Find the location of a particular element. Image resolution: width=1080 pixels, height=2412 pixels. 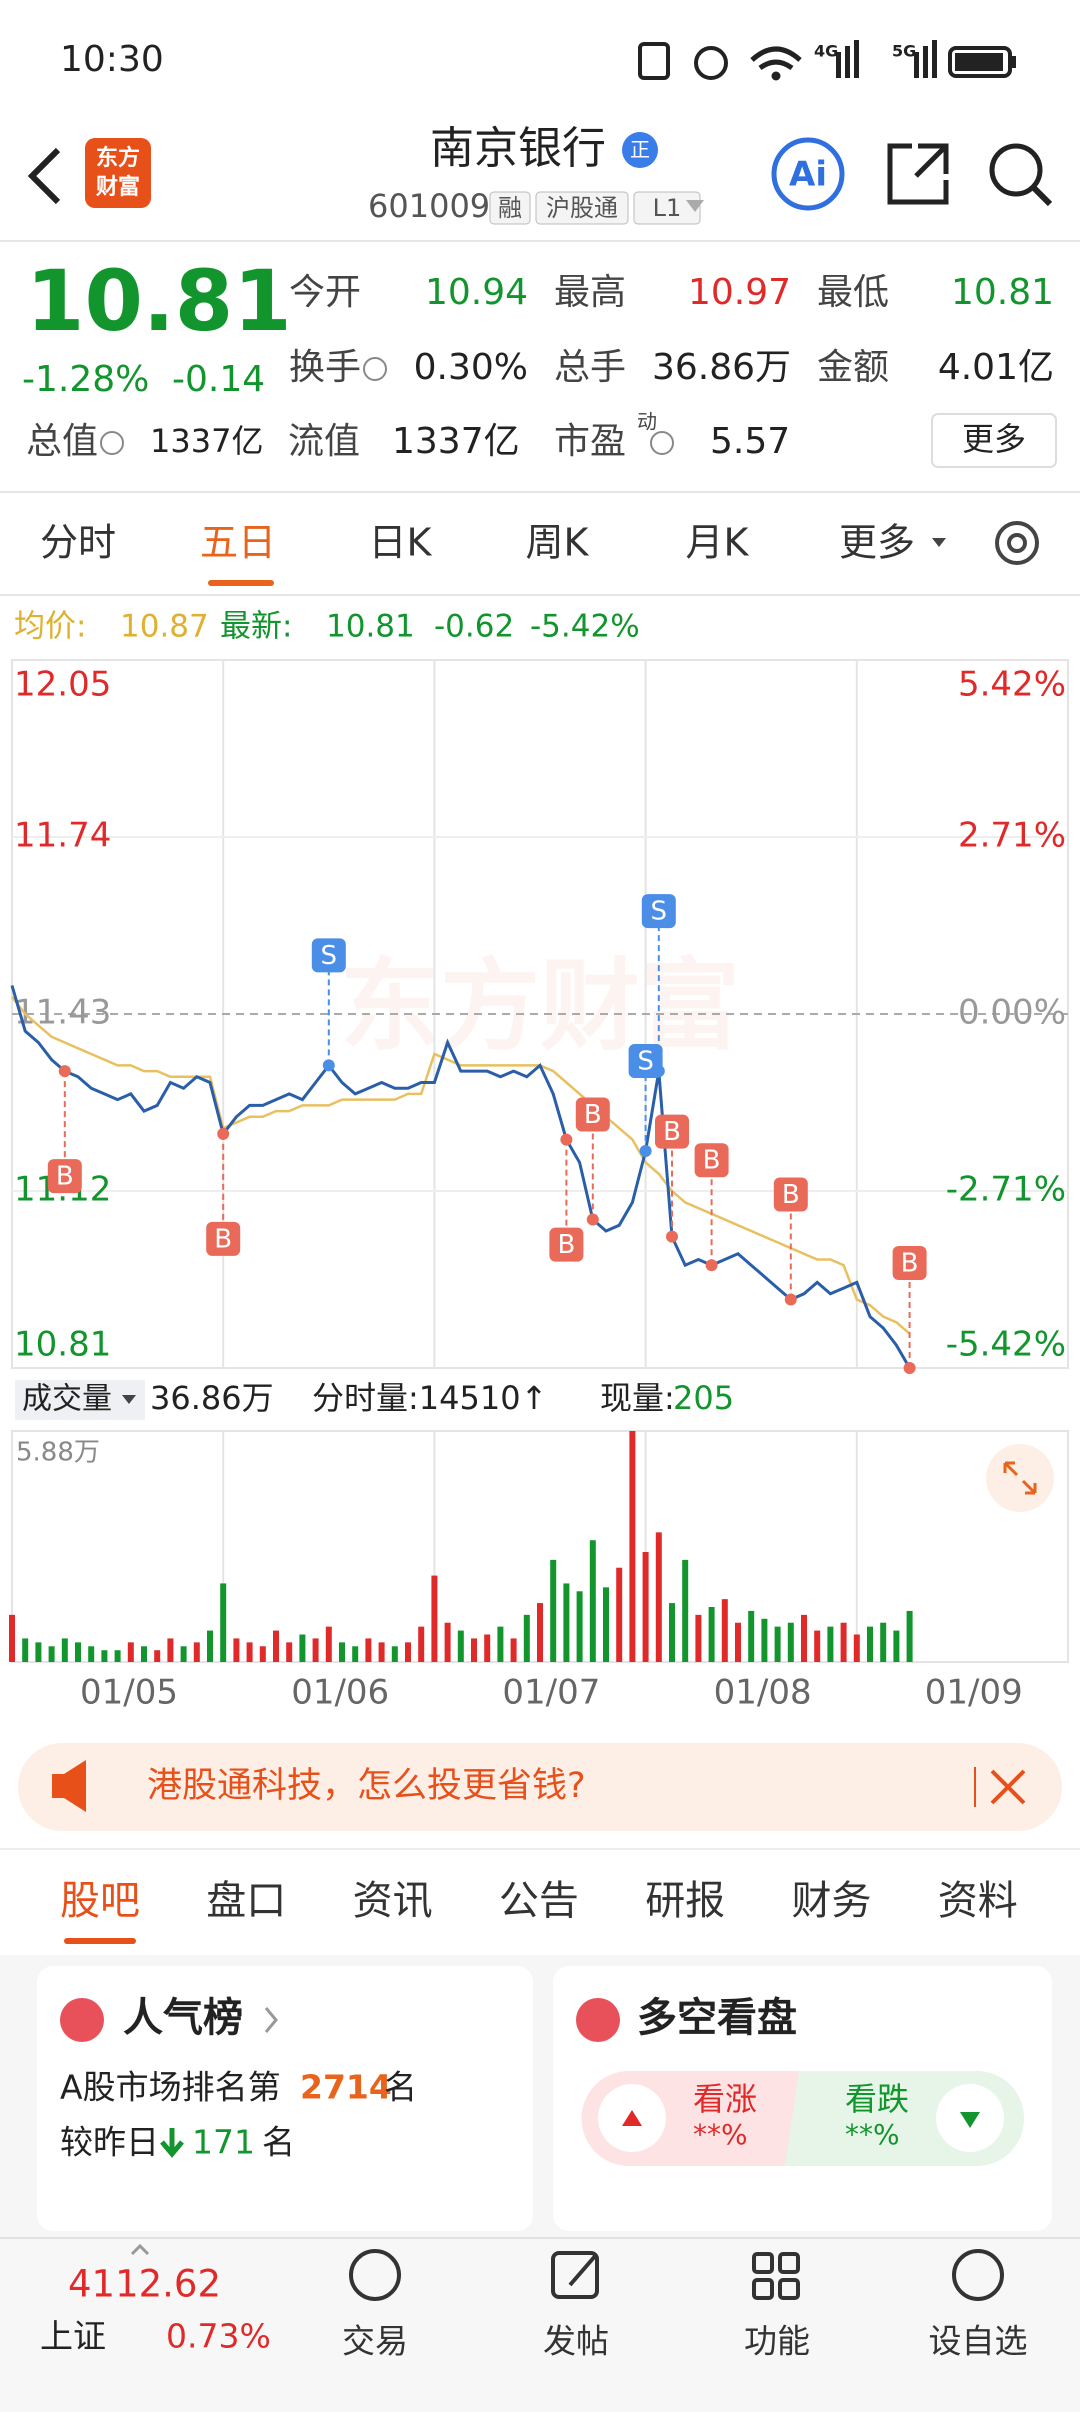

index-value: 4112.62 is located at coordinates (144, 2284).